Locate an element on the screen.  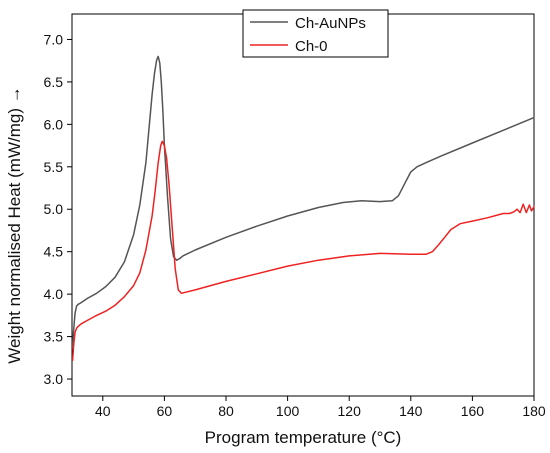
y-tick-label: 3.5 is located at coordinates (54, 337).